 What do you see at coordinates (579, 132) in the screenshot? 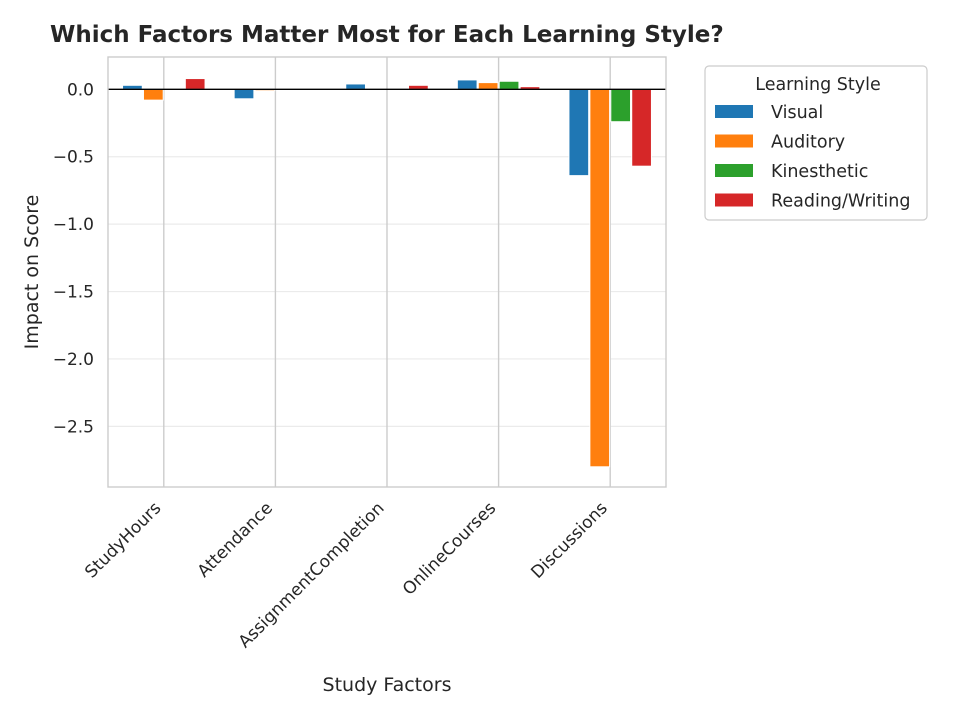
I see `bar-visual-discussions` at bounding box center [579, 132].